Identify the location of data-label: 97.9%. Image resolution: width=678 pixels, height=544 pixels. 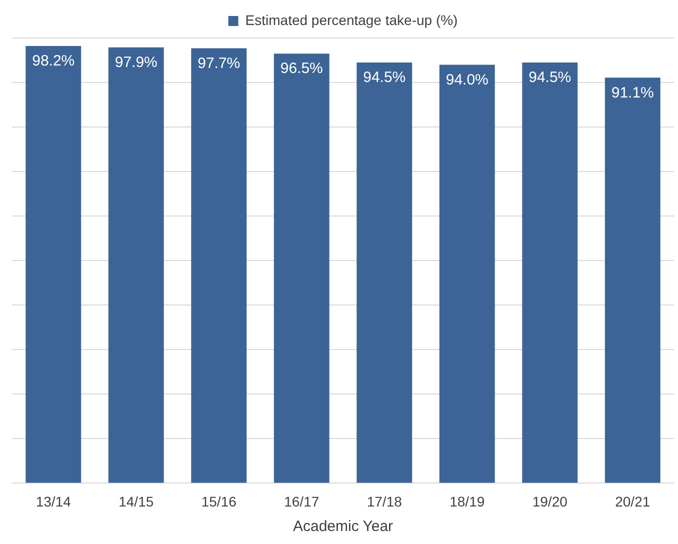
(136, 62).